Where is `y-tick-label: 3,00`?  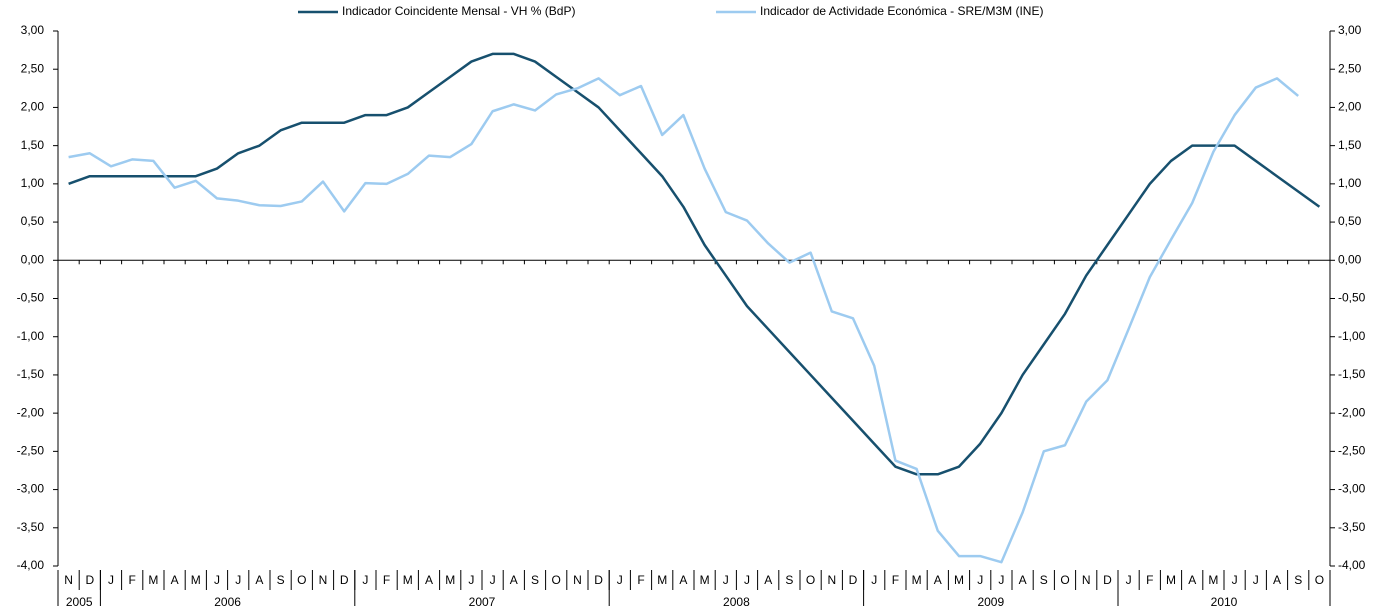
y-tick-label: 3,00 is located at coordinates (33, 30).